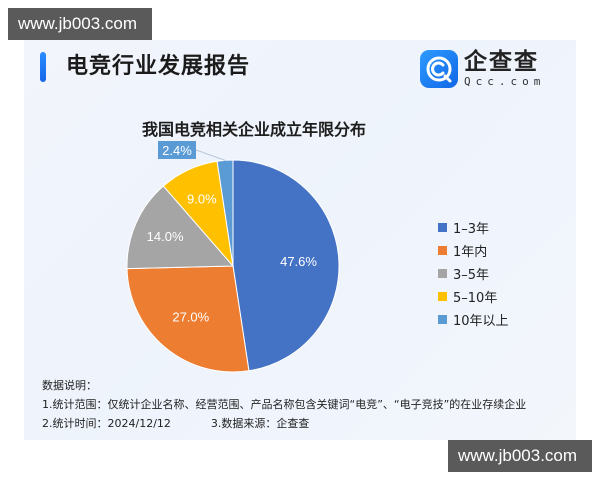 The width and height of the screenshot is (600, 480). I want to click on legend-item: 1–3年, so click(473, 227).